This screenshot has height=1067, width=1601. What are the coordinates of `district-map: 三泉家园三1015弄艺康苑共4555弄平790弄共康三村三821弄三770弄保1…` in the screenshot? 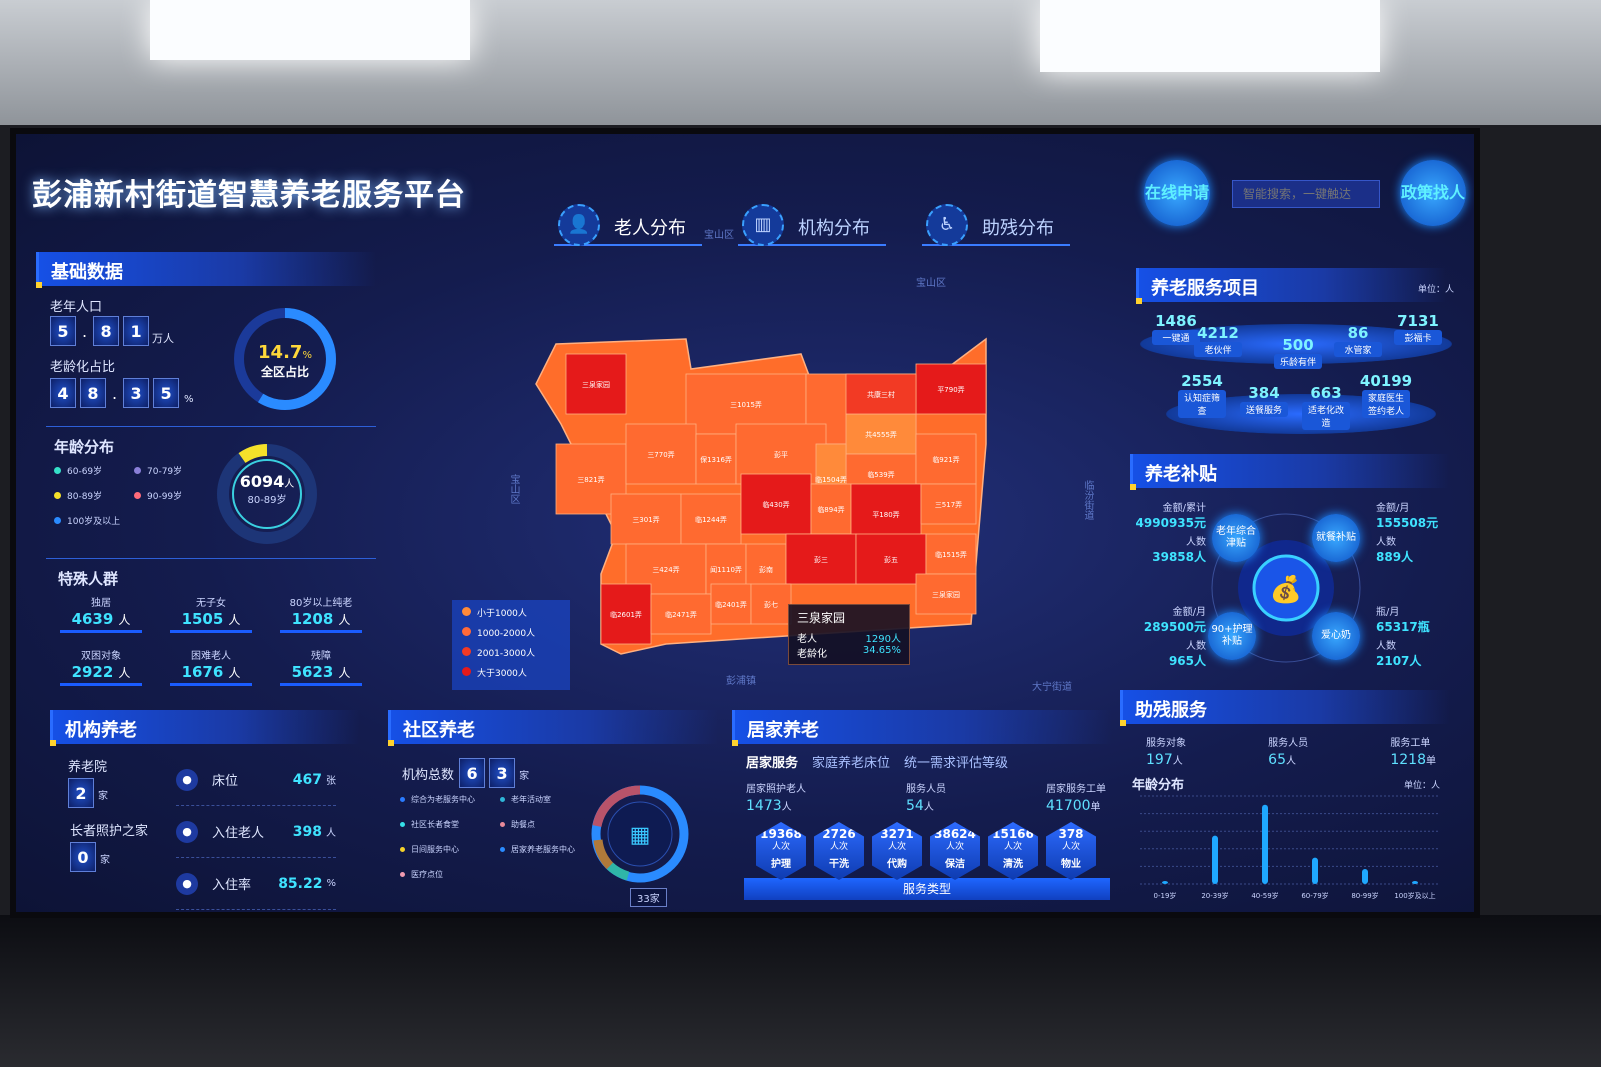 It's located at (756, 494).